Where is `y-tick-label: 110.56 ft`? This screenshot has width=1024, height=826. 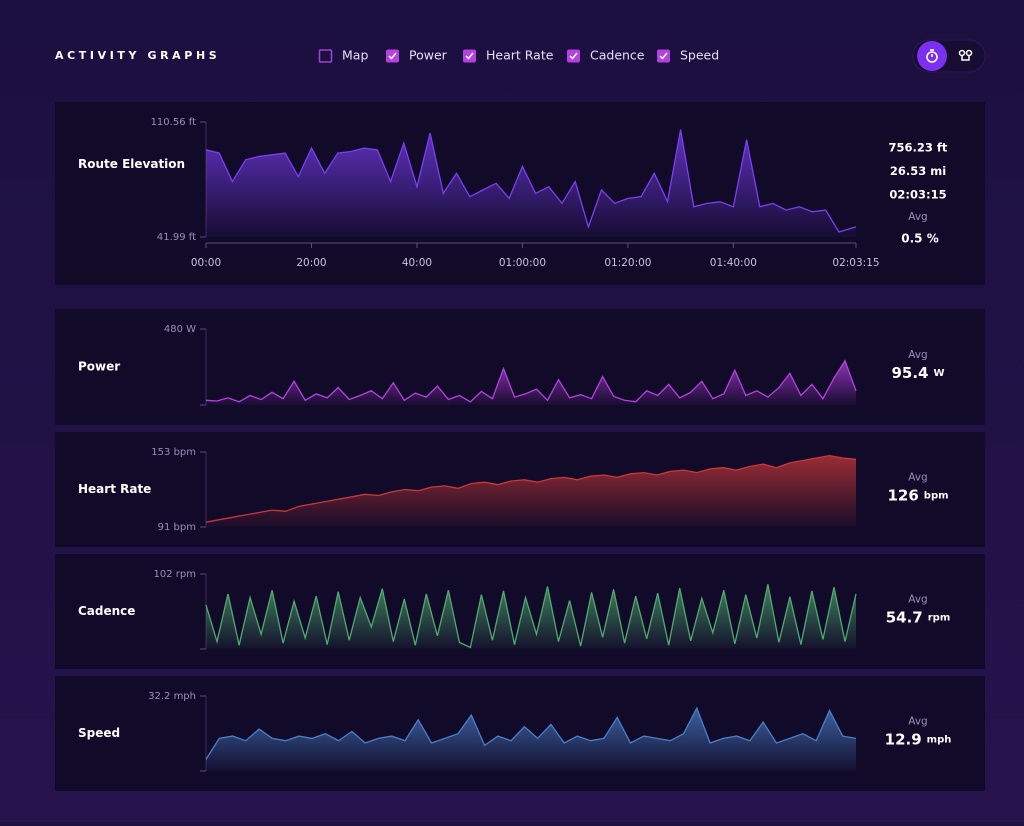
y-tick-label: 110.56 ft is located at coordinates (174, 122).